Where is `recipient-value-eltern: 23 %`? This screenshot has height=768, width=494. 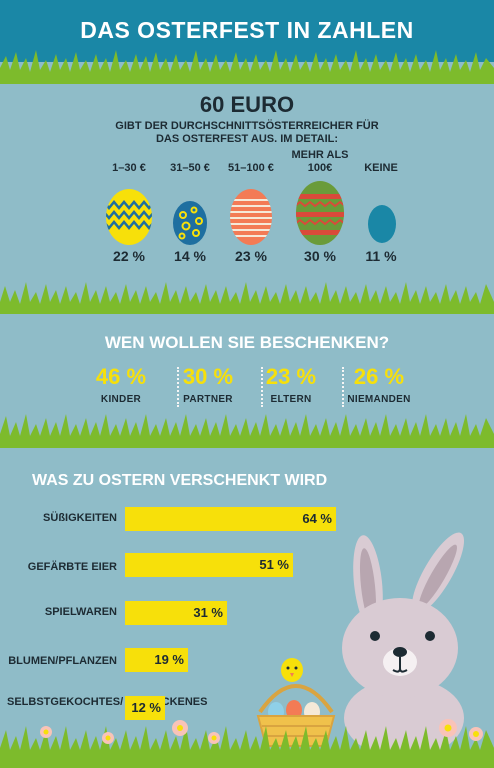
recipient-value-eltern: 23 % is located at coordinates (291, 376).